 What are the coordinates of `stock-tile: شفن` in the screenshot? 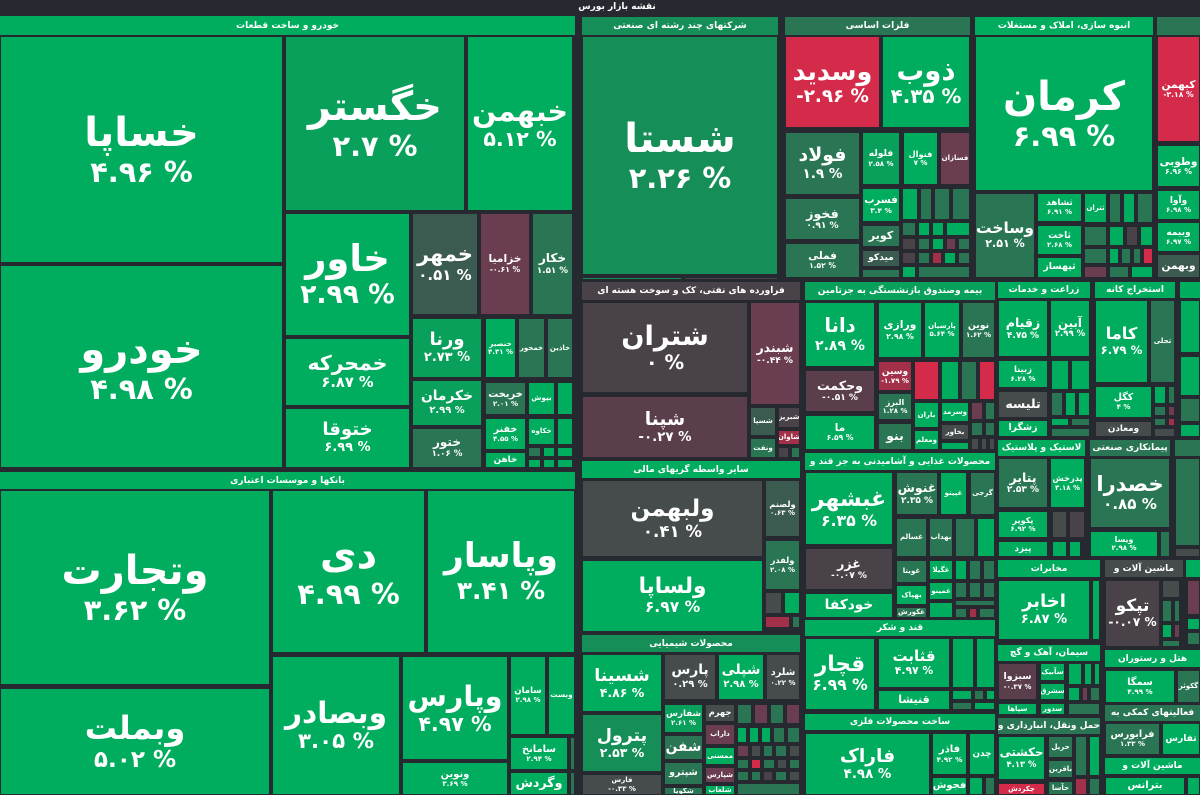 It's located at (683, 747).